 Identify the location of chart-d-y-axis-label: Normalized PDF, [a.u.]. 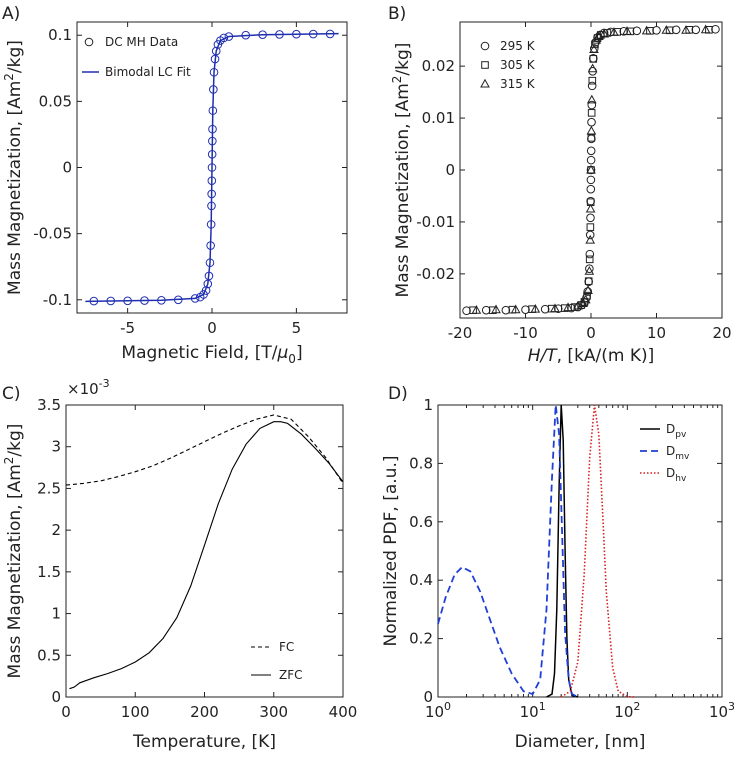
(391, 550).